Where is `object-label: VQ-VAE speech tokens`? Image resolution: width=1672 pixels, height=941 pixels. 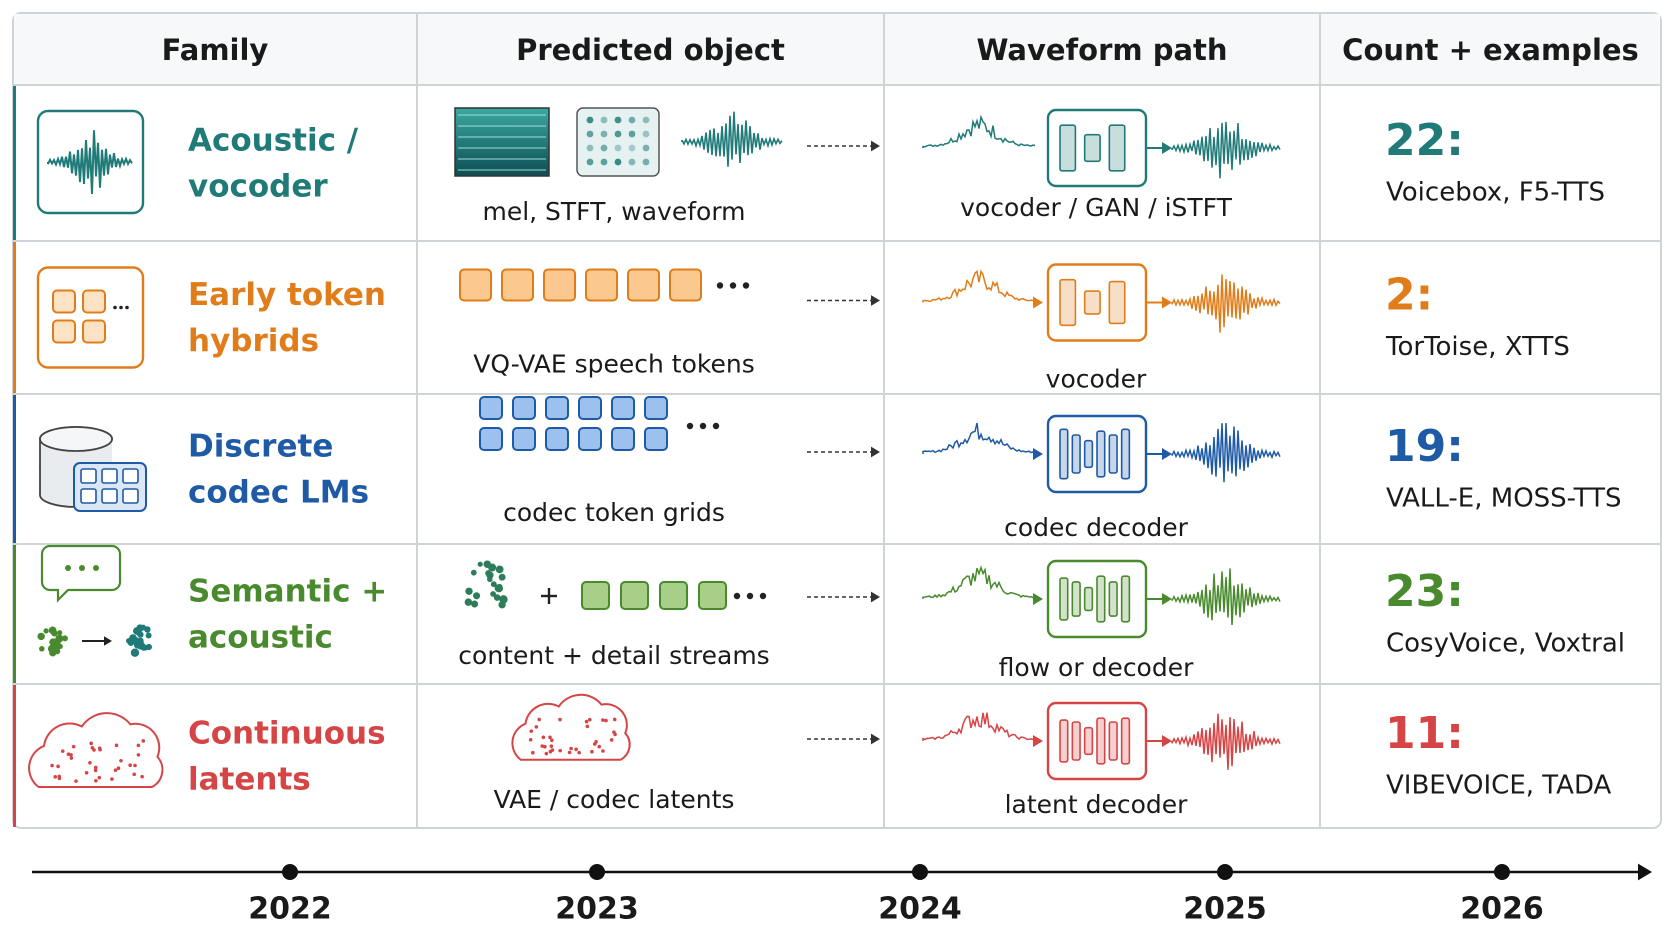 object-label: VQ-VAE speech tokens is located at coordinates (614, 364).